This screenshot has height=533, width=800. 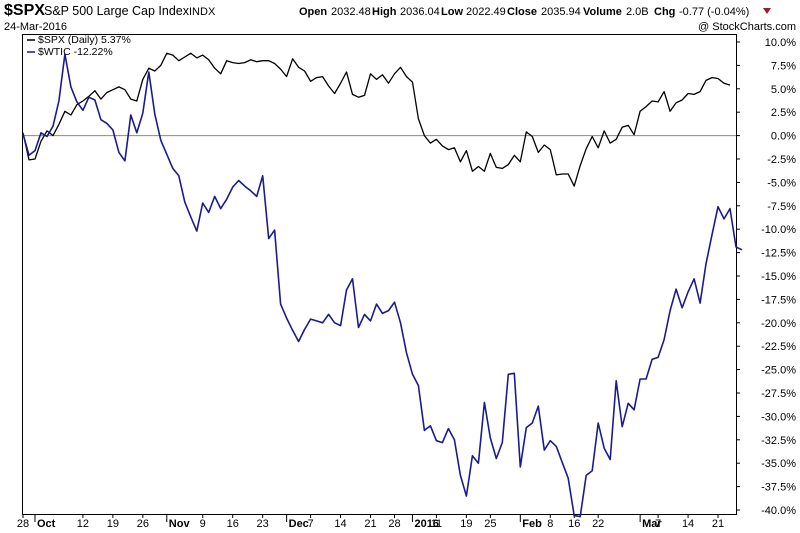 I want to click on y-tick-label: -37.5%, so click(x=778, y=488).